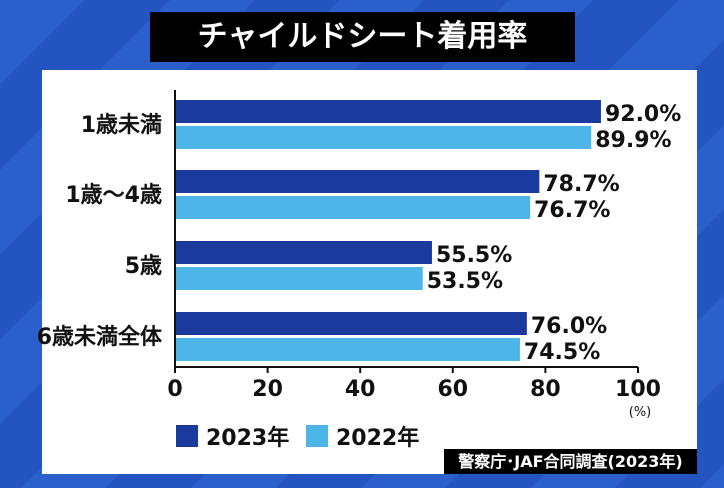  What do you see at coordinates (100, 337) in the screenshot?
I see `category-label: 6歳未満全体` at bounding box center [100, 337].